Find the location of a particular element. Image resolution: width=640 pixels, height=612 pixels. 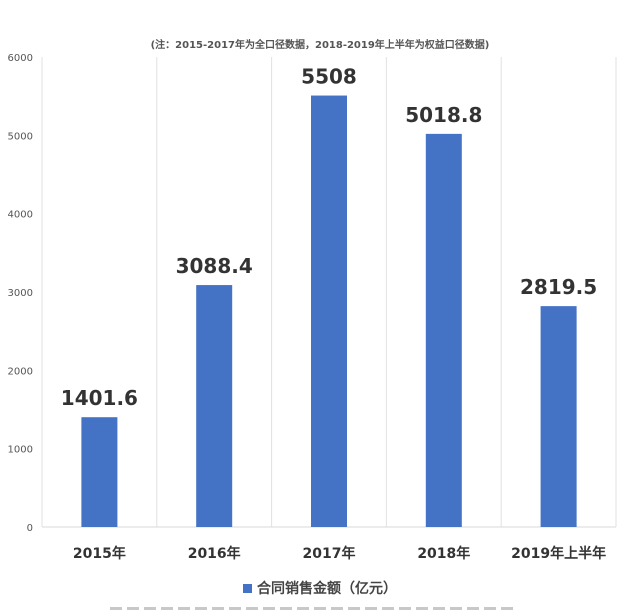

x-tick-label: 2019年上半年 is located at coordinates (558, 553).